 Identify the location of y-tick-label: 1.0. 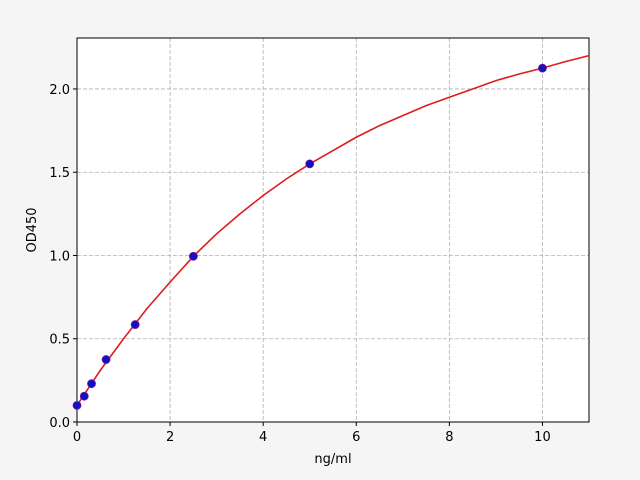
(59, 256).